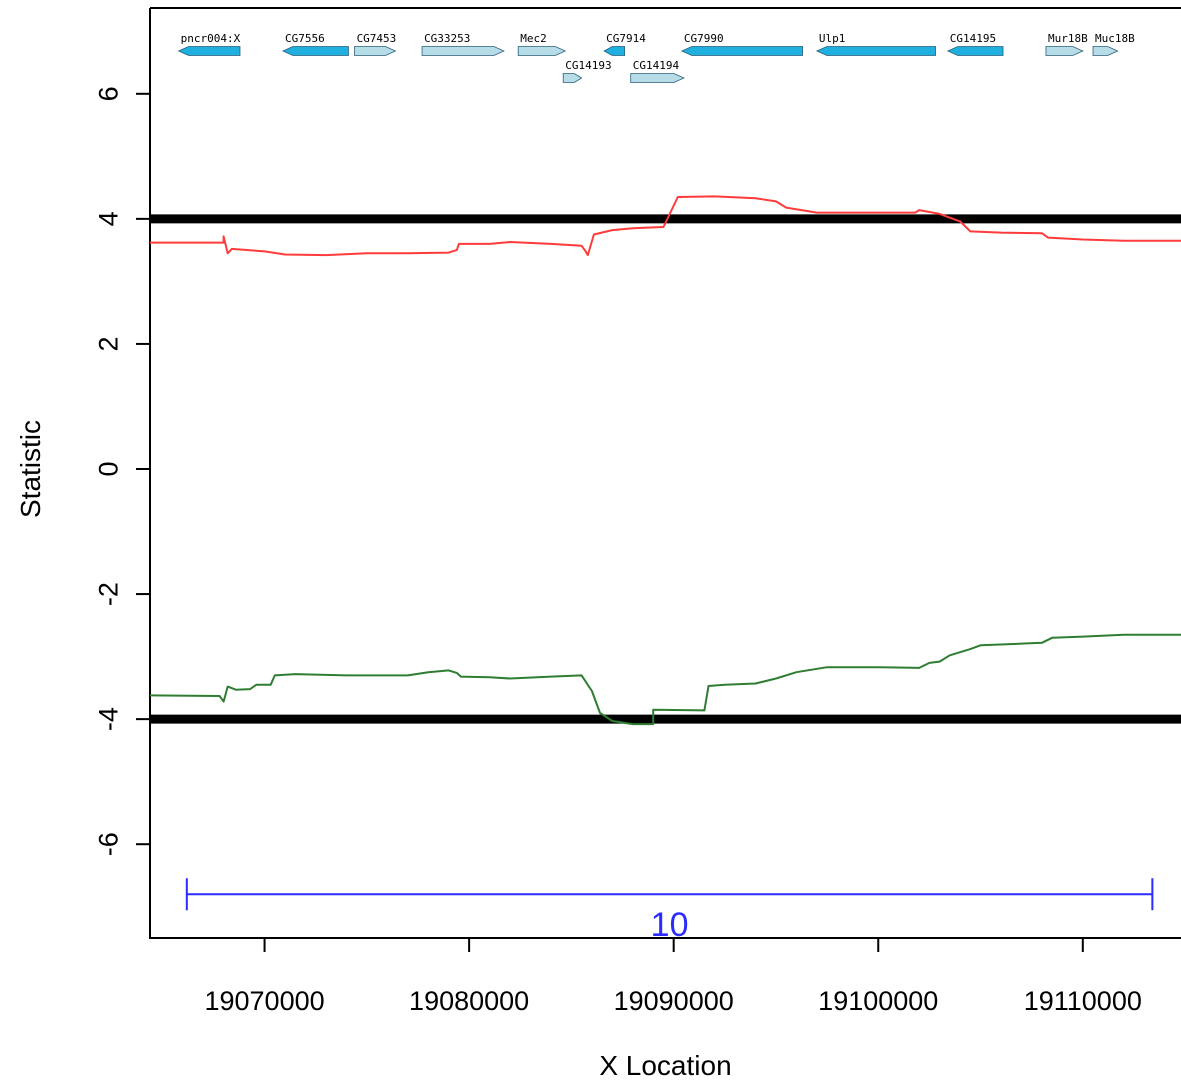 The width and height of the screenshot is (1181, 1087). What do you see at coordinates (469, 1001) in the screenshot?
I see `x-tick-label: 19080000` at bounding box center [469, 1001].